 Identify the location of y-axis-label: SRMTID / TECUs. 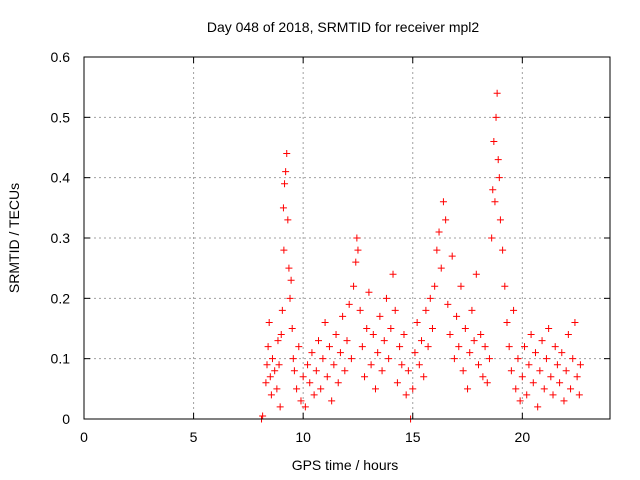
(14, 238).